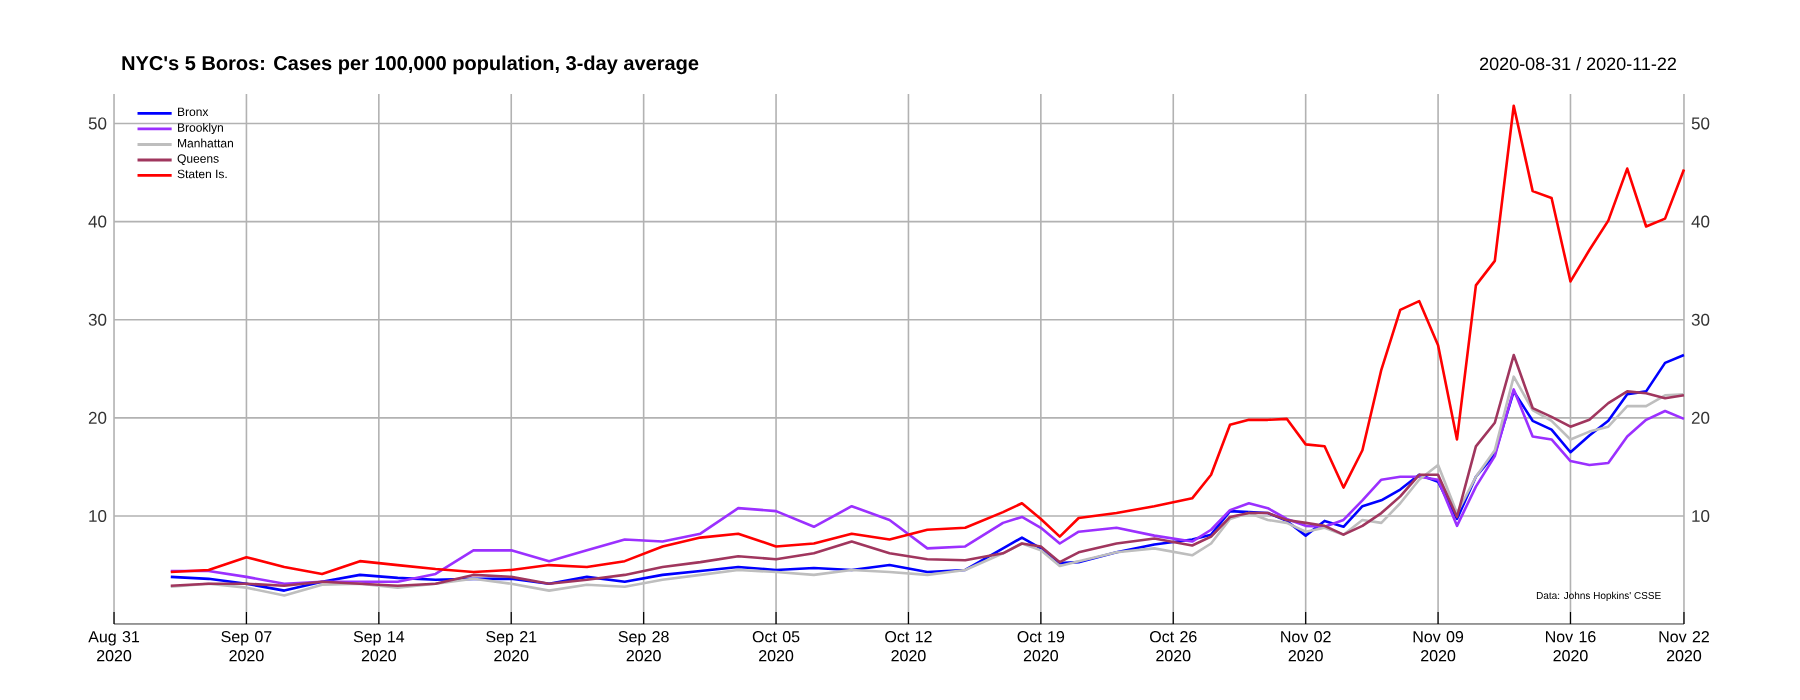 The image size is (1800, 700). Describe the element at coordinates (1700, 417) in the screenshot. I see `y2-tick-label: 20` at that location.